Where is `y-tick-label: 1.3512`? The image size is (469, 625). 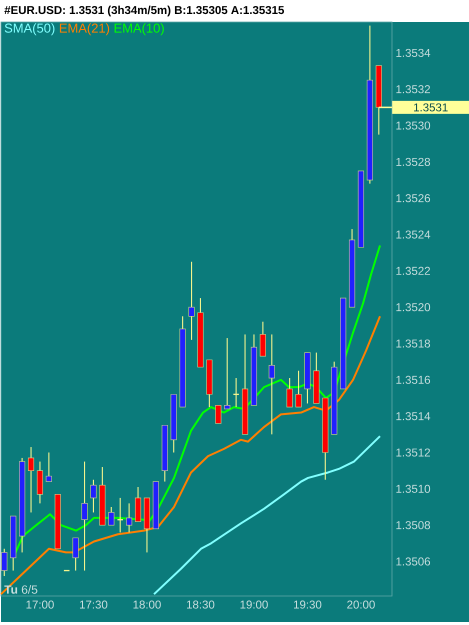
y-tick-label: 1.3512 is located at coordinates (413, 452).